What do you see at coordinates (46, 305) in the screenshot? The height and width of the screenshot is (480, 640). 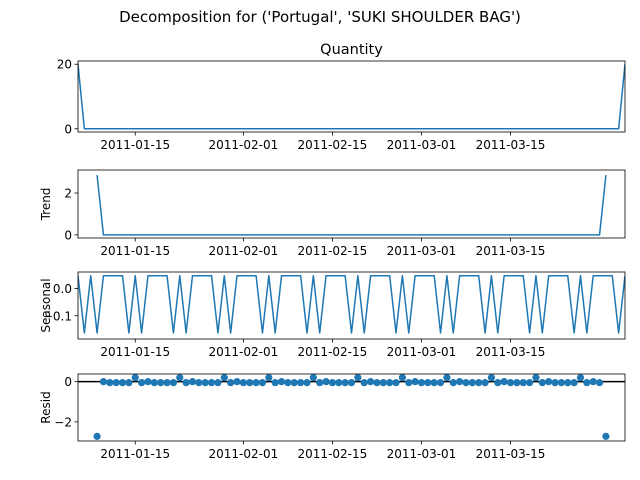 I see `seasonal-ylabel: Seasonal` at bounding box center [46, 305].